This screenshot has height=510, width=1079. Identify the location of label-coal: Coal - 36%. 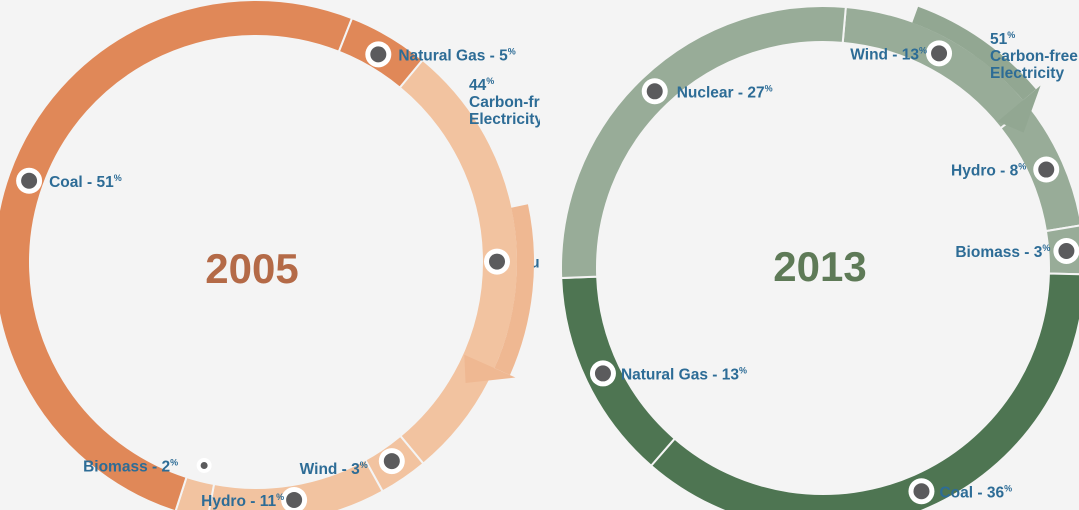
(975, 492).